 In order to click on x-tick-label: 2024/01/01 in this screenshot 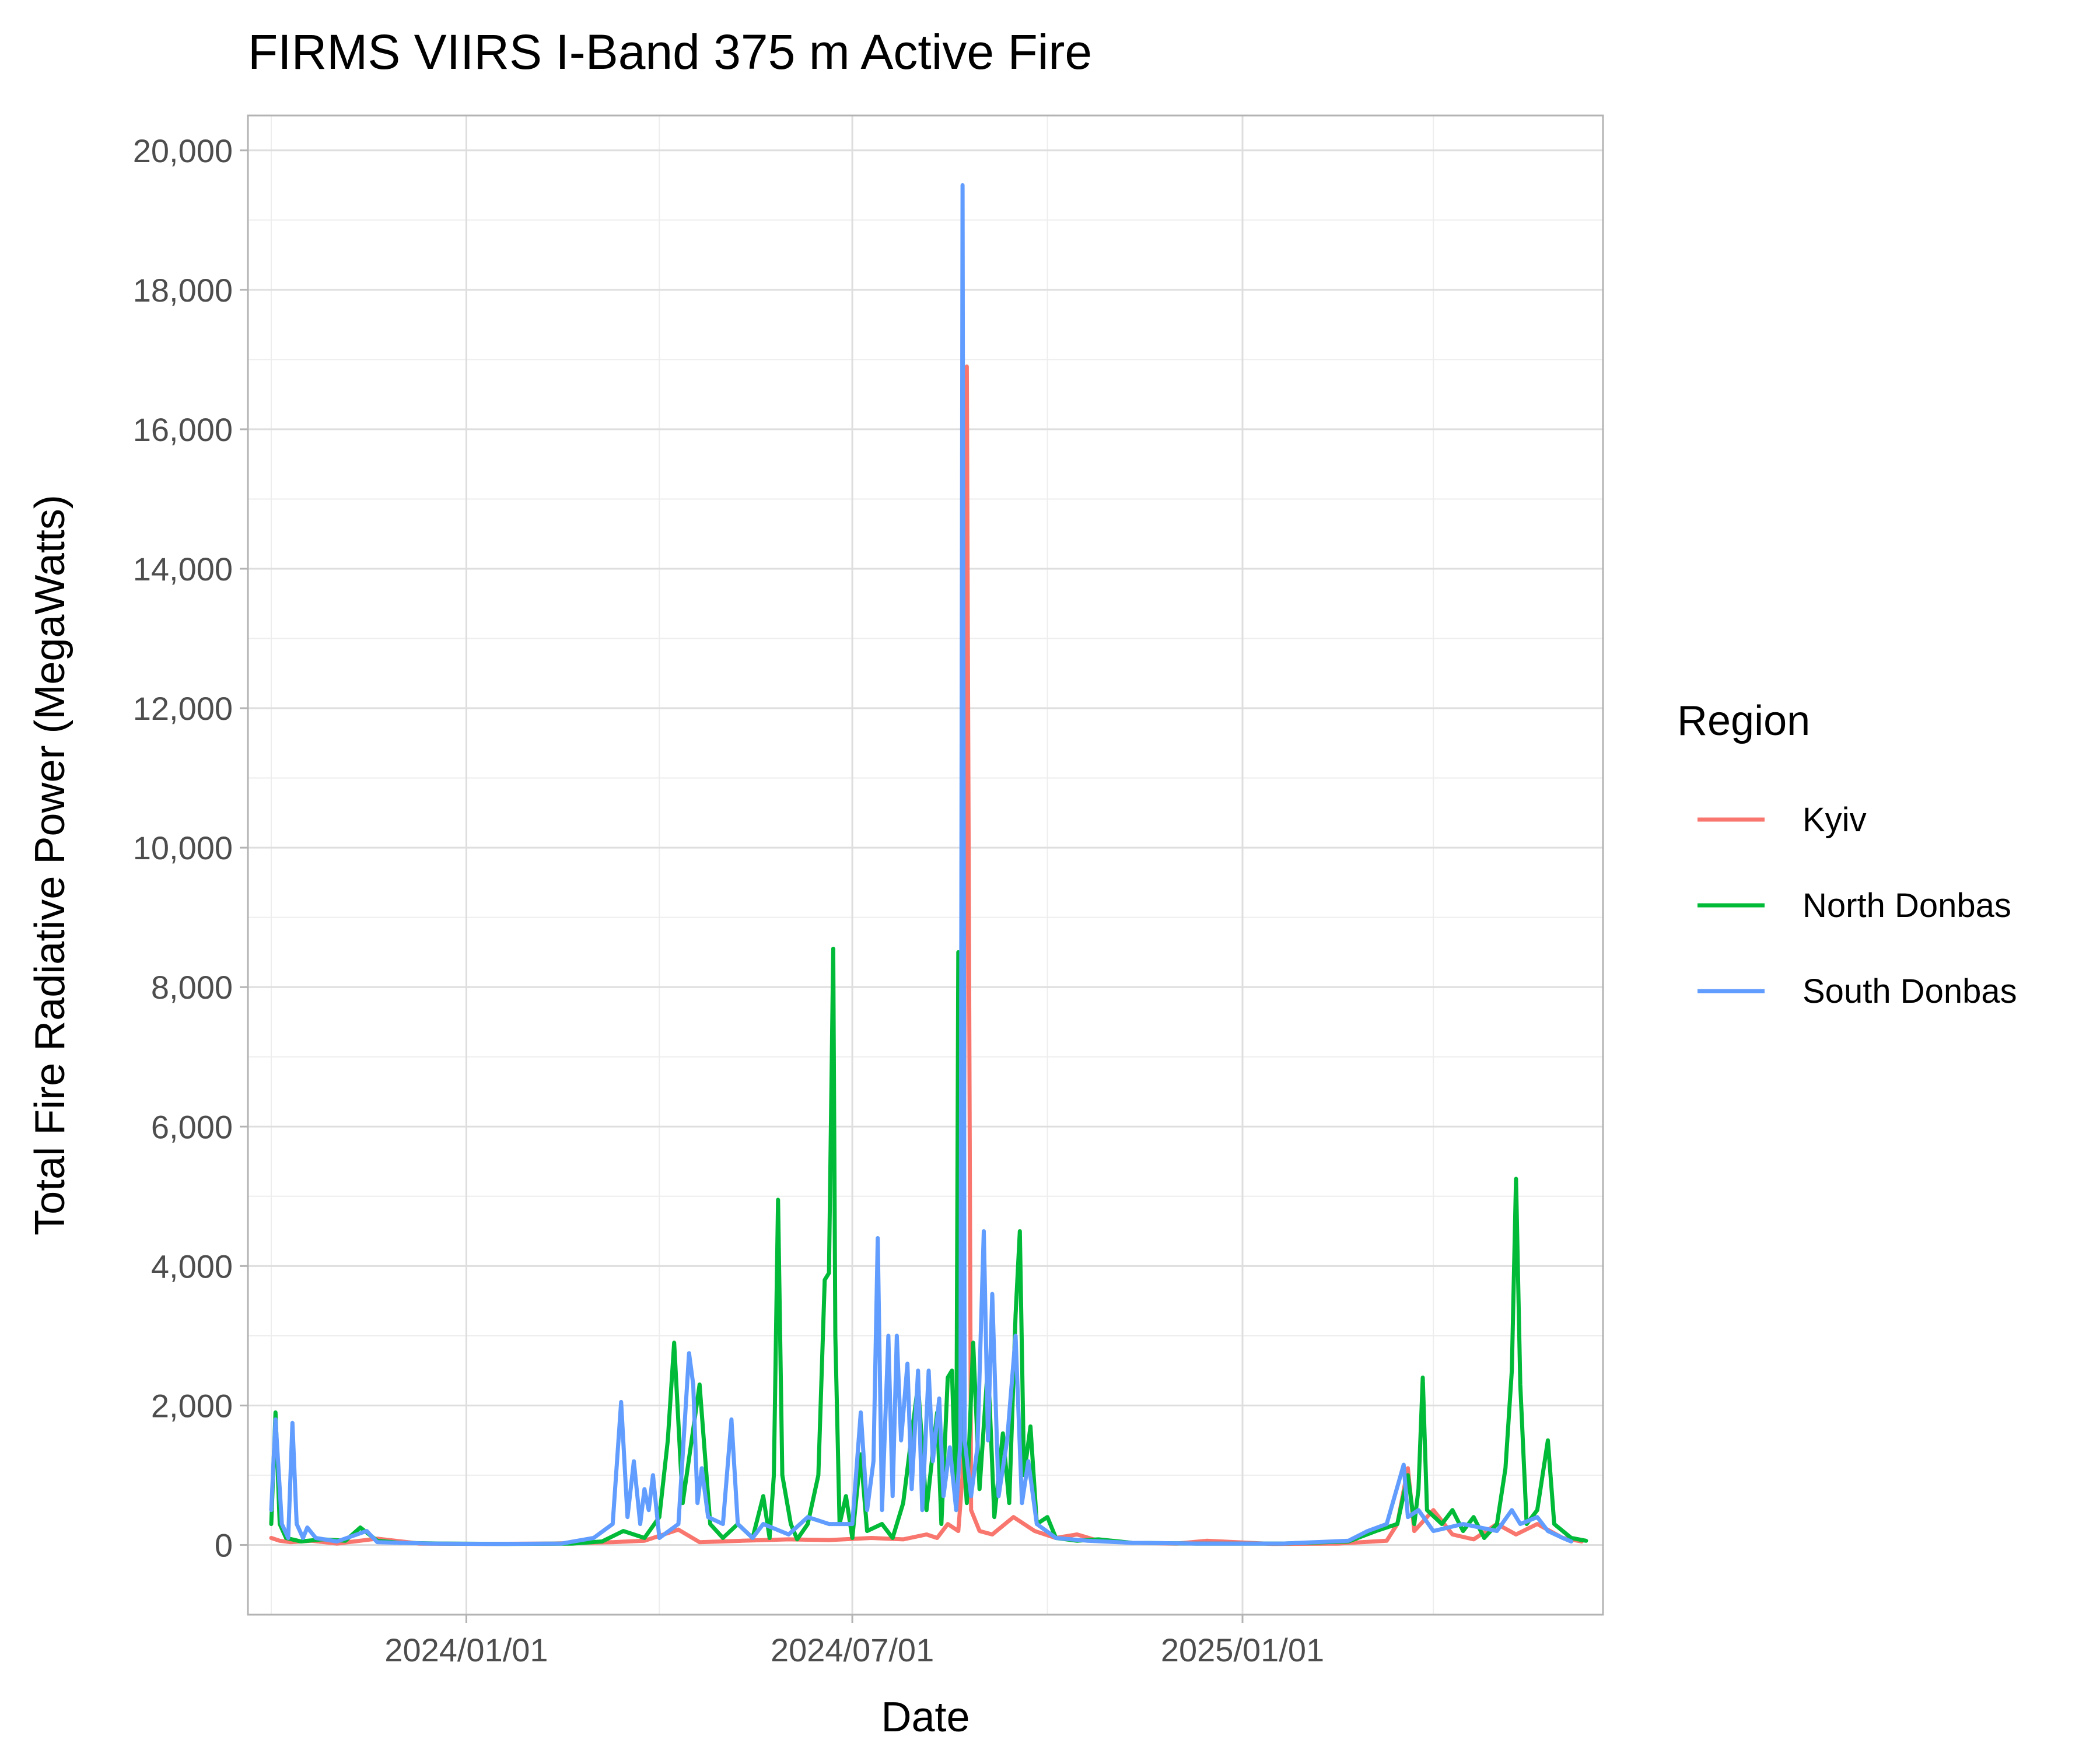, I will do `click(466, 1650)`.